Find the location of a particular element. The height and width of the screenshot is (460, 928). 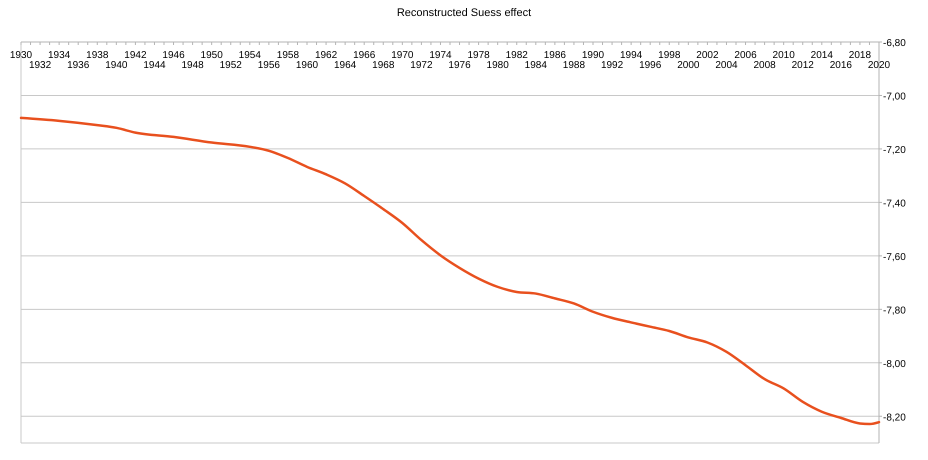

x-tick-label: 1948 is located at coordinates (192, 65).